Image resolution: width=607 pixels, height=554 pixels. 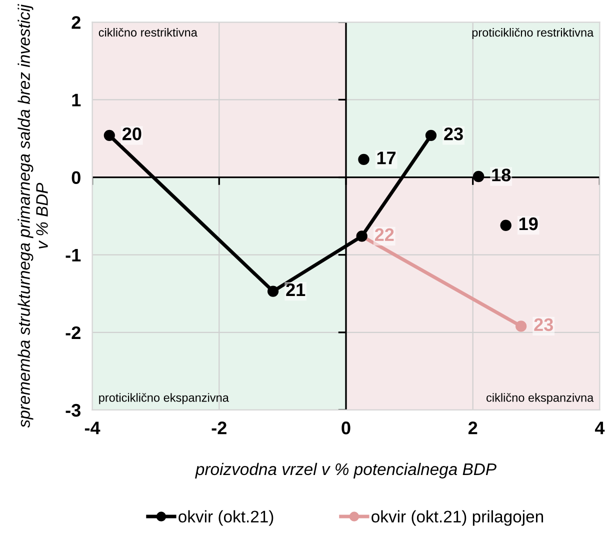 I want to click on x-tick-label: -2, so click(x=219, y=428).